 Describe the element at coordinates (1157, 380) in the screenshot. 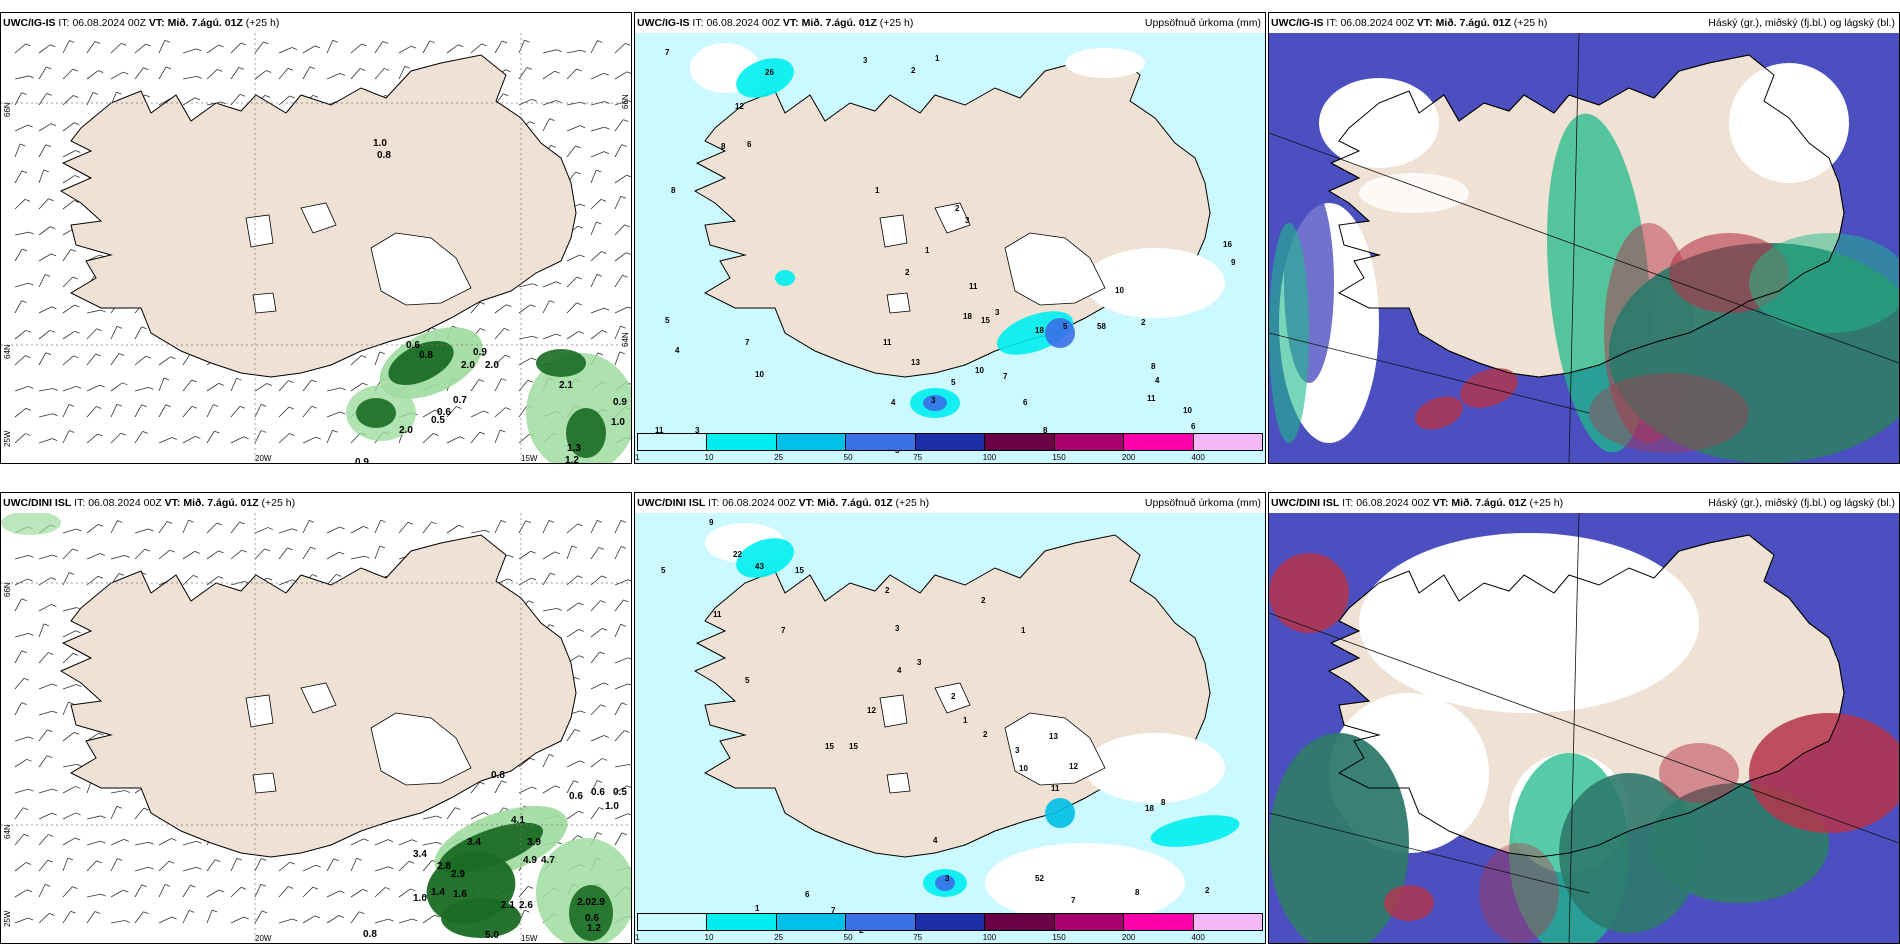

I see `value-label: 4` at that location.